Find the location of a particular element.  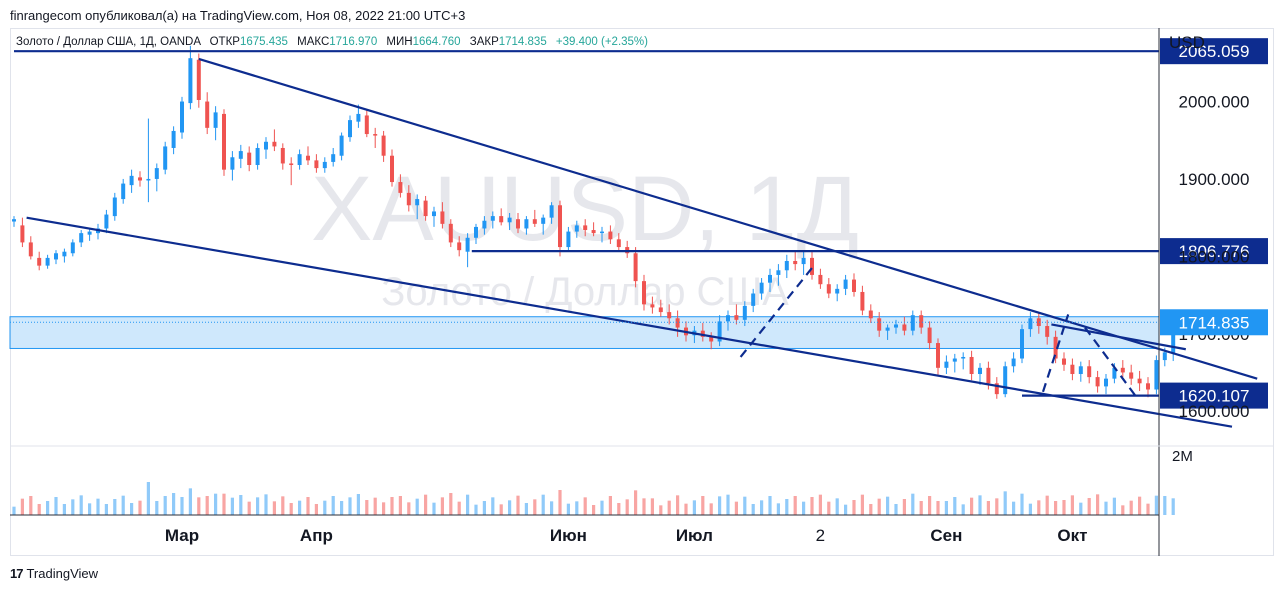

high-value: 1716.970 is located at coordinates (353, 42).